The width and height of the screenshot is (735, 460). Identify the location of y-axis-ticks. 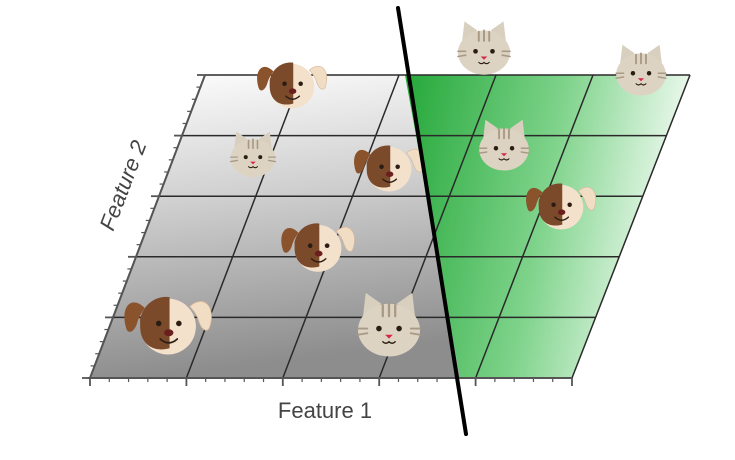
(143, 226).